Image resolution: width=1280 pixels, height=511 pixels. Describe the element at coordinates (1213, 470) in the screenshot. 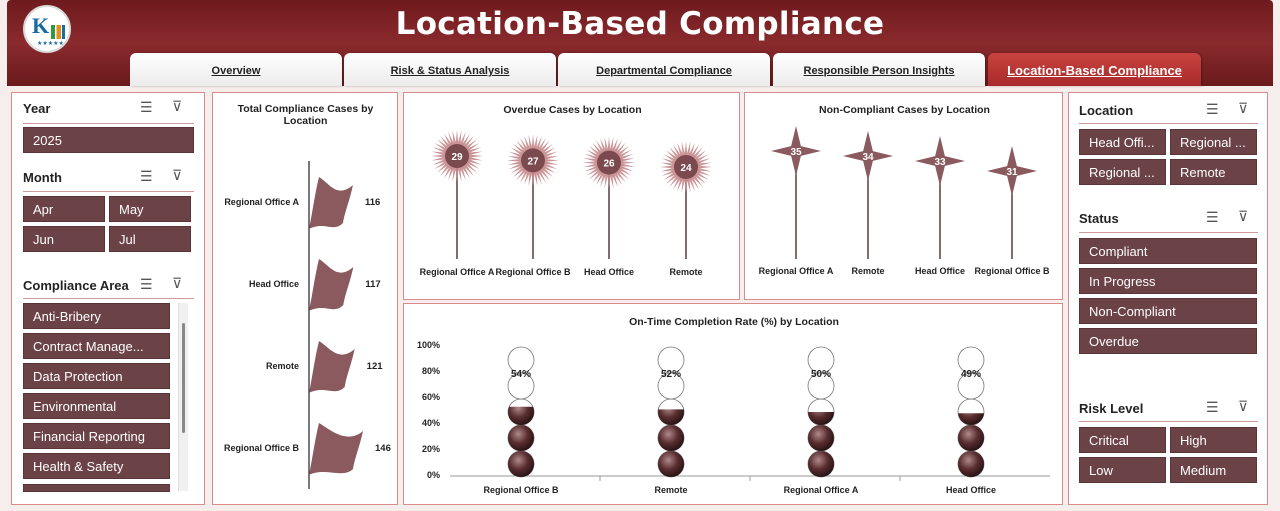

I see `risk-level-item: Medium` at that location.